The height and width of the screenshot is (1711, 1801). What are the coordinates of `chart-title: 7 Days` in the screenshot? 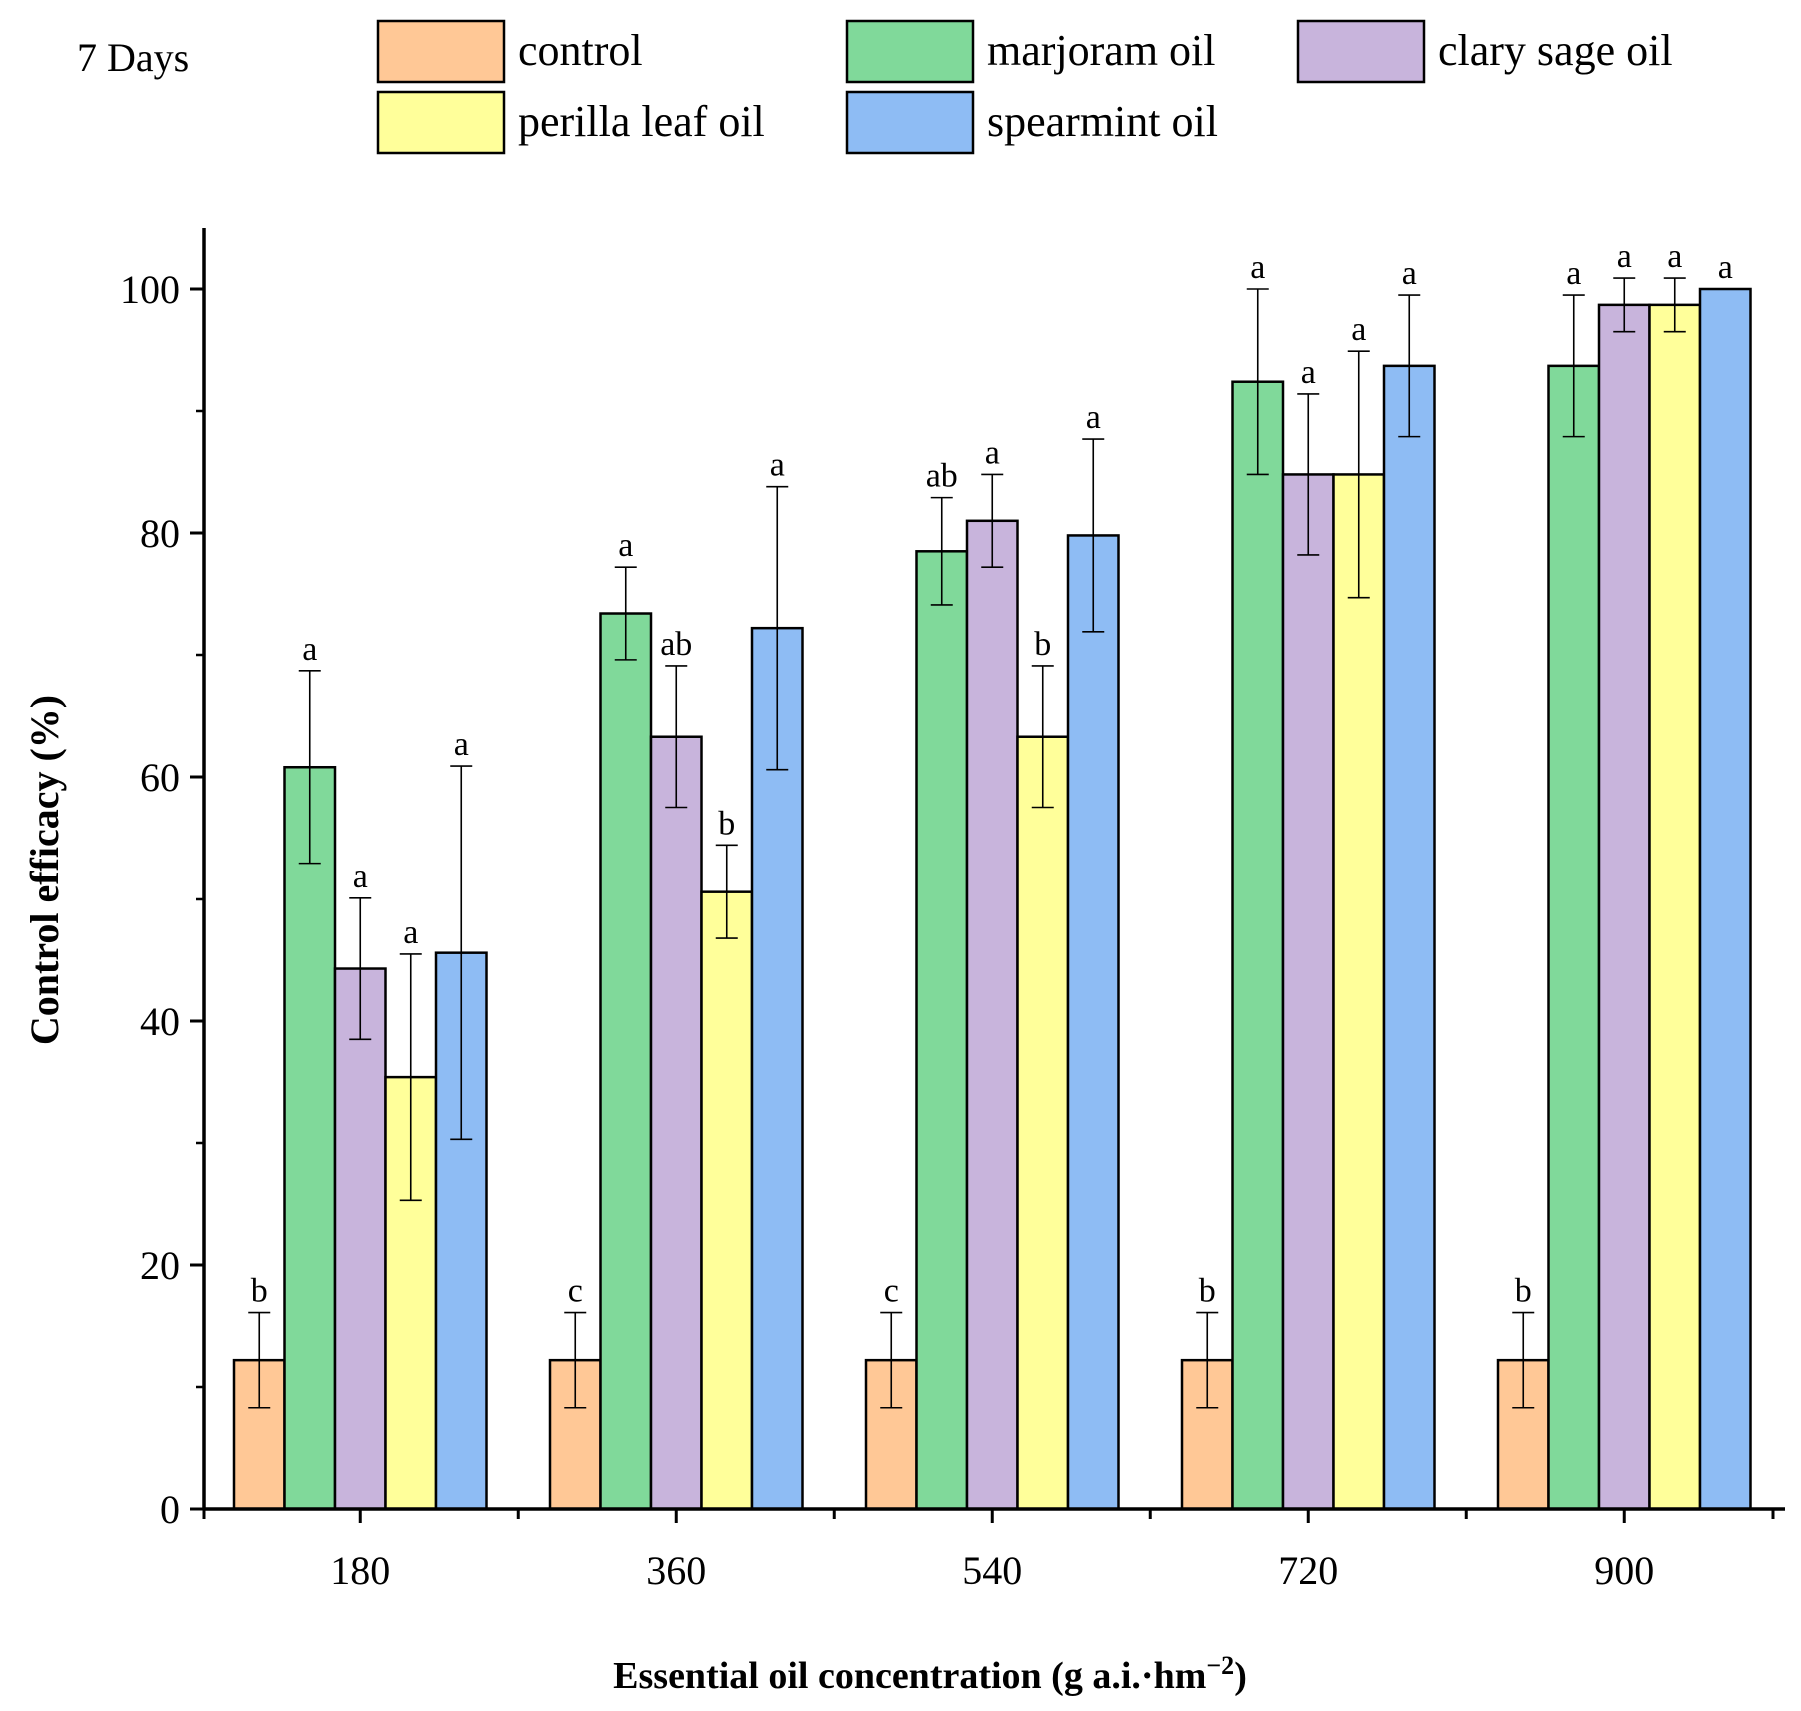 It's located at (133, 57).